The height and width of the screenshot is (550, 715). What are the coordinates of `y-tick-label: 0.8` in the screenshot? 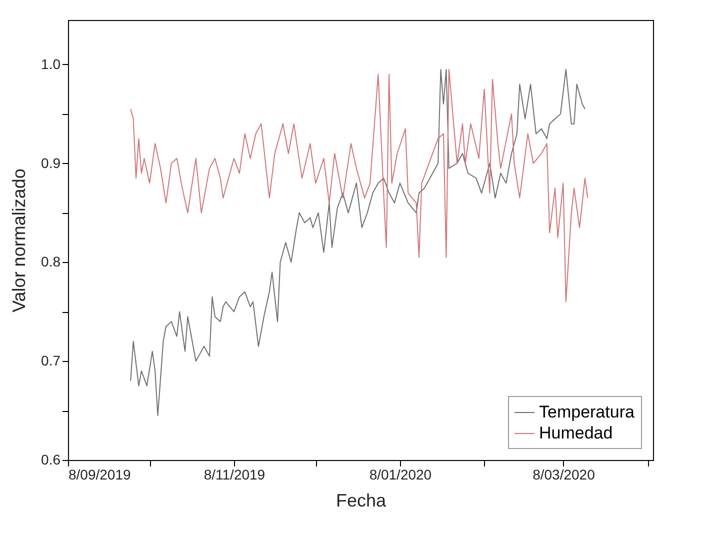 It's located at (51, 262).